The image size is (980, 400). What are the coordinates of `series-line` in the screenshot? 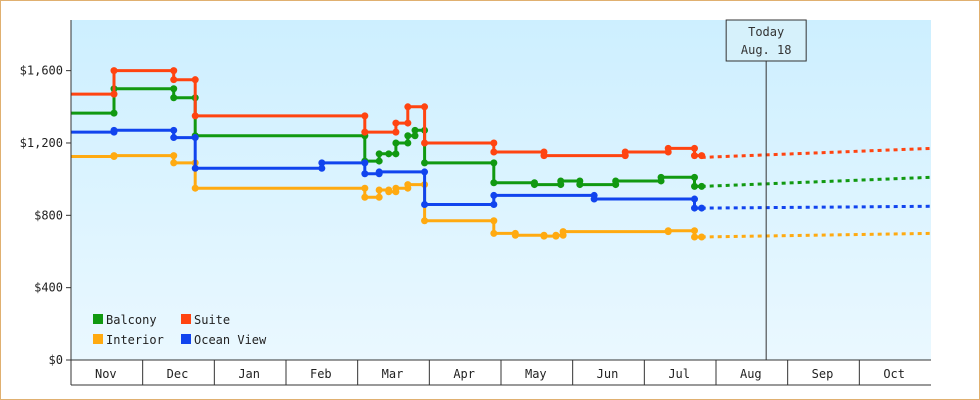 It's located at (386, 113).